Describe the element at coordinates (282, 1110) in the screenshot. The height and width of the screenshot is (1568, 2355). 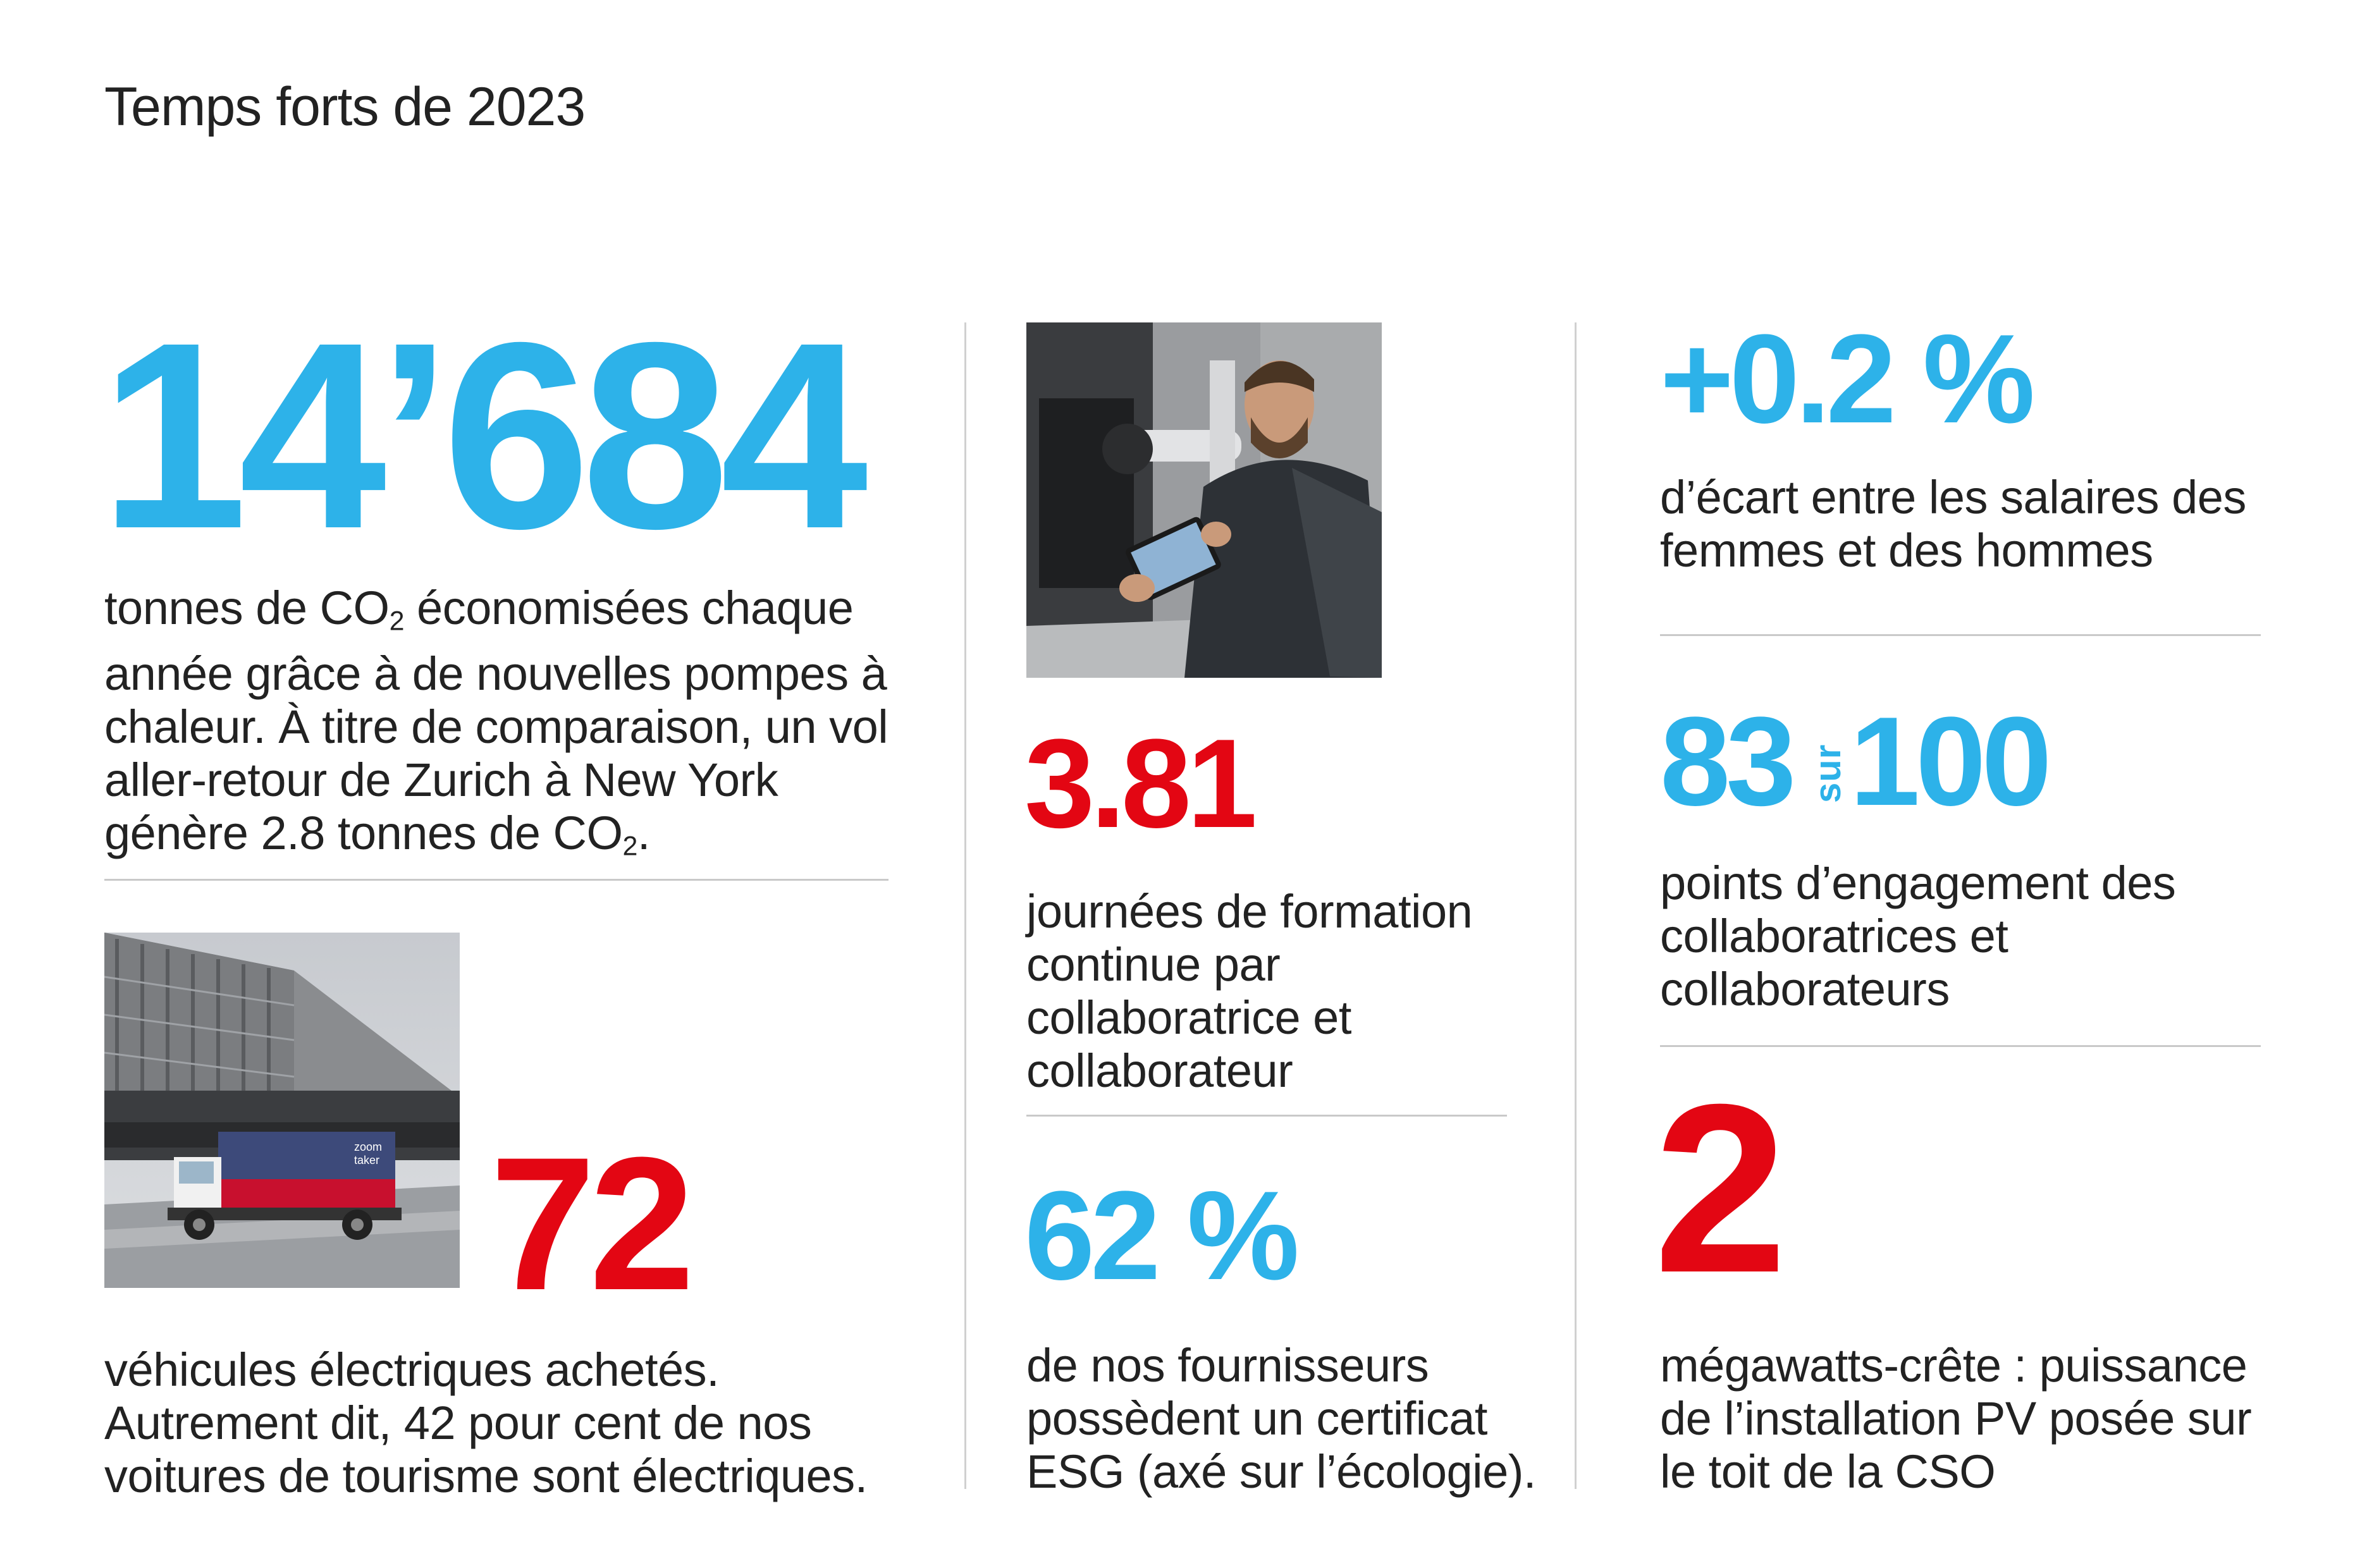
I see `electric-truck-photo: zoom taker` at that location.